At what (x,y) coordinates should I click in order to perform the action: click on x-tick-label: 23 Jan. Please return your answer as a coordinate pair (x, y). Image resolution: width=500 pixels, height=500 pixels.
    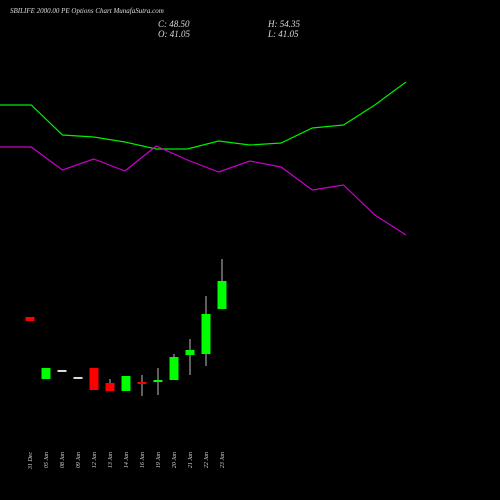
    Looking at the image, I should click on (223, 460).